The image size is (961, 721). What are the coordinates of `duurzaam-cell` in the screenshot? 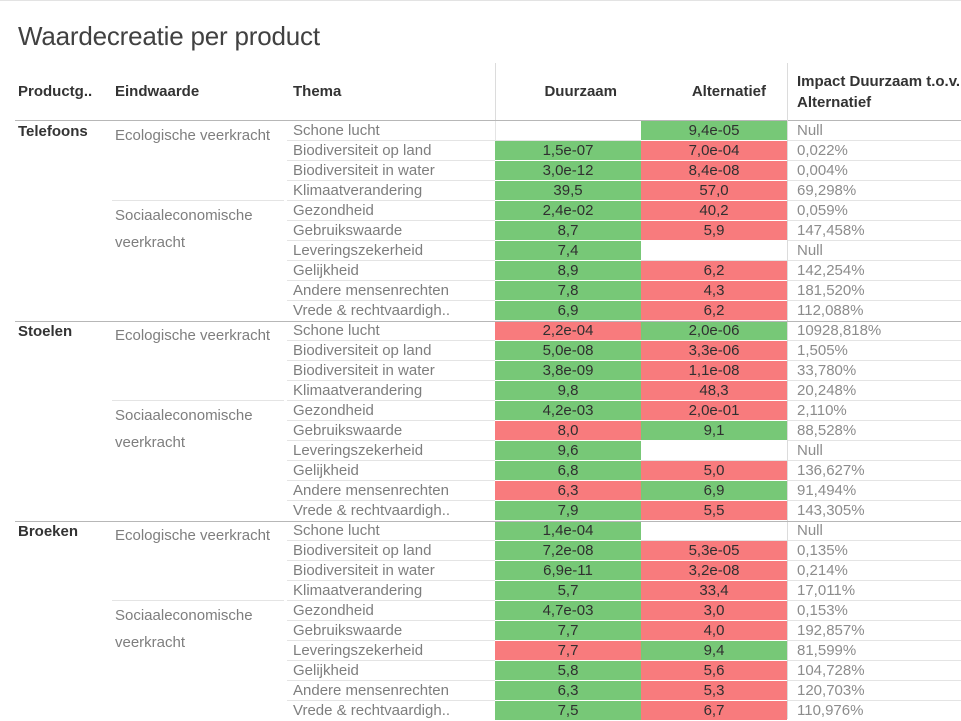 It's located at (568, 131).